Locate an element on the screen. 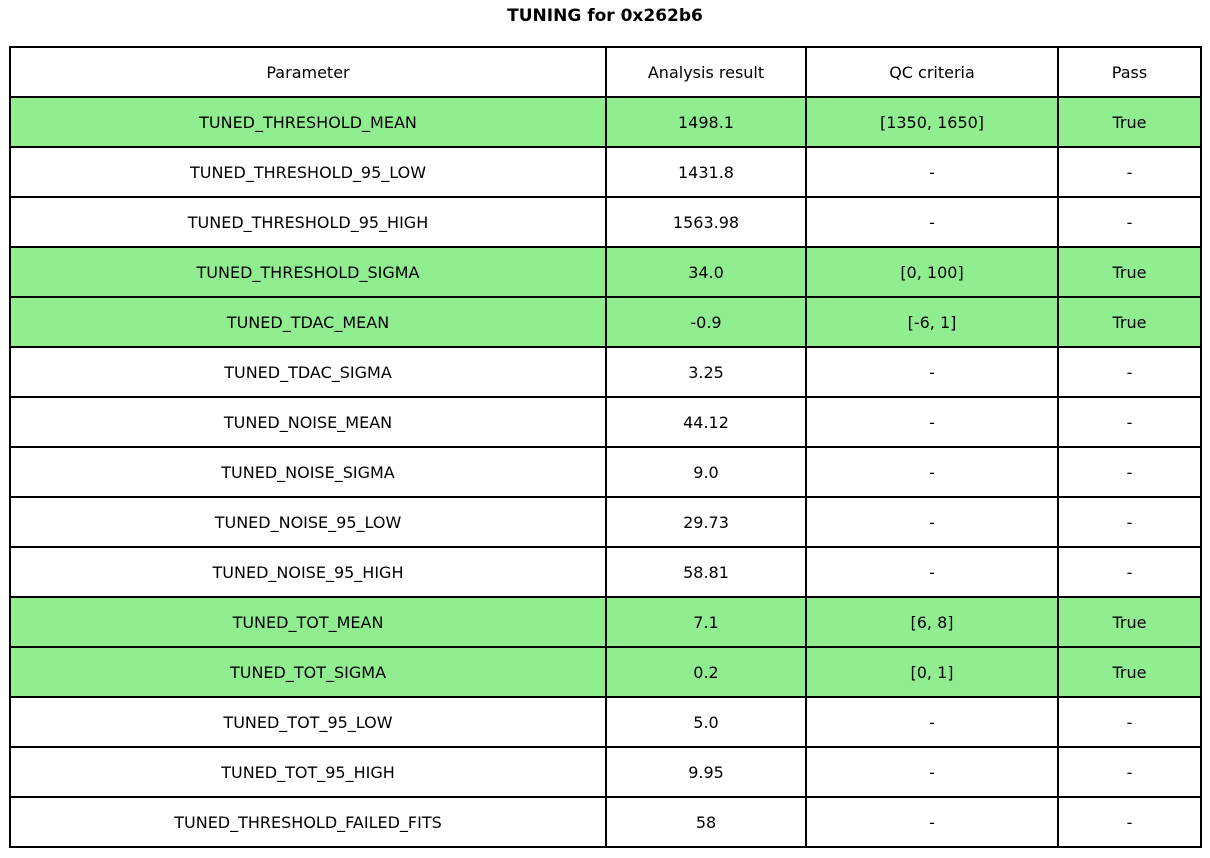 Image resolution: width=1210 pixels, height=858 pixels. parameter-cell: TUNED_NOISE_SIGMA is located at coordinates (308, 472).